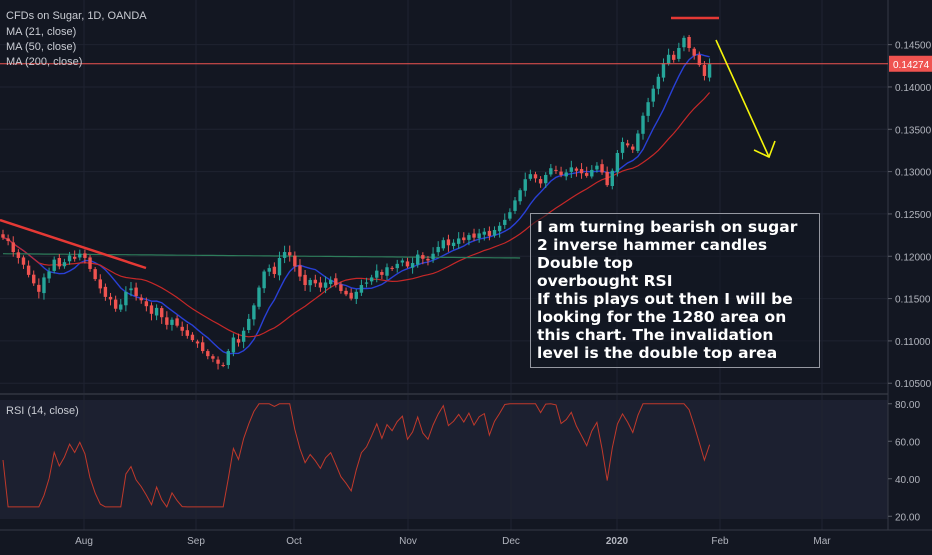  I want to click on bearish-arrow, so click(742, 98).